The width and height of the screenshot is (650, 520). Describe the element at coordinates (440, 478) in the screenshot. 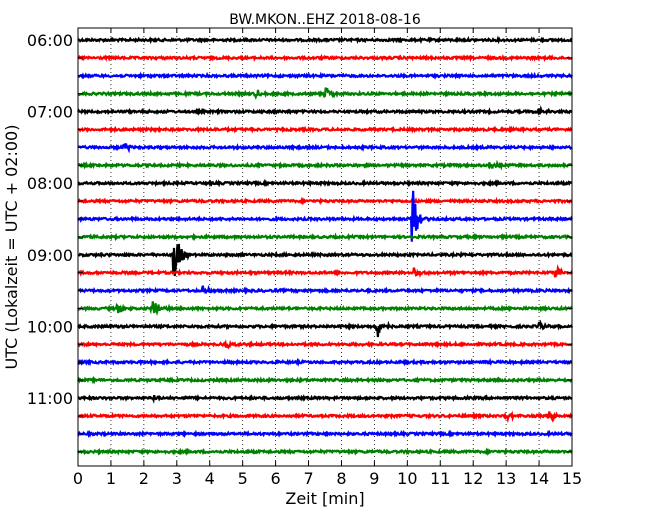

I see `x-tick-label: 11` at that location.